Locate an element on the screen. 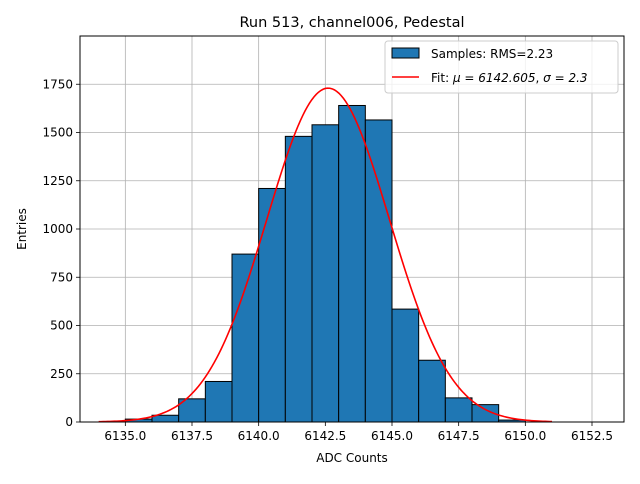 The image size is (640, 484). y-tick: 750 is located at coordinates (65, 277).